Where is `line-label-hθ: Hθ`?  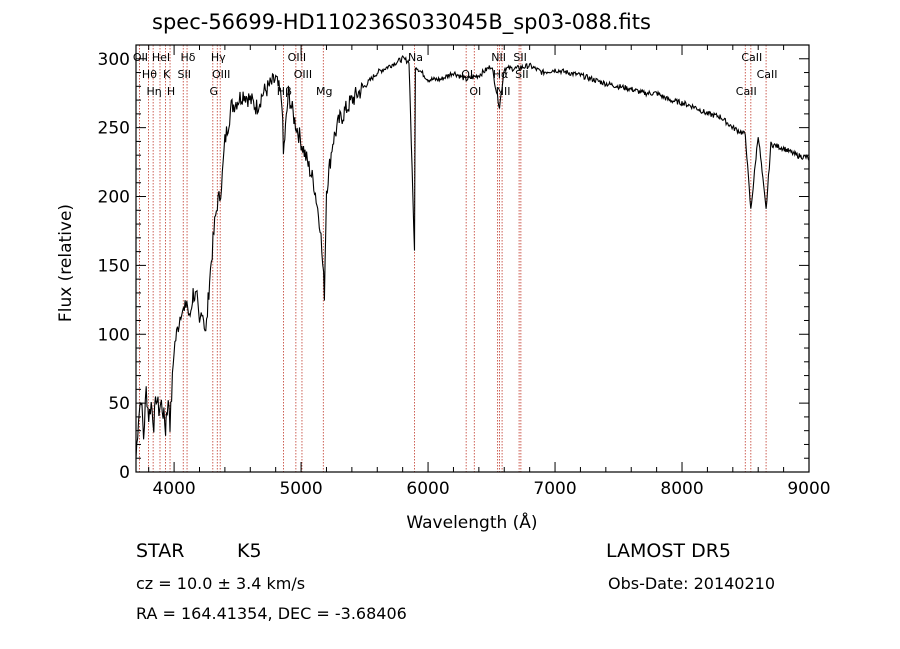 line-label-hθ: Hθ is located at coordinates (149, 74).